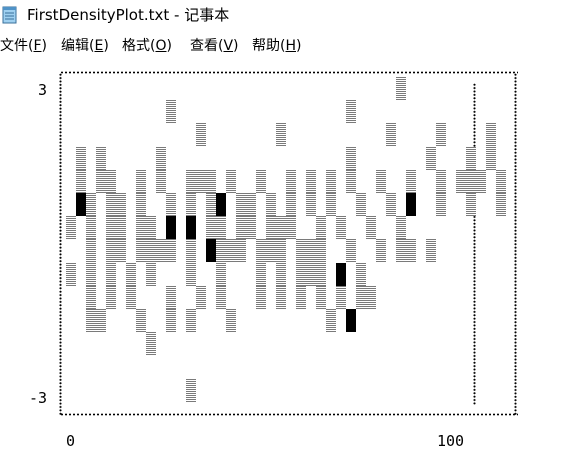 Image resolution: width=569 pixels, height=464 pixels. Describe the element at coordinates (214, 45) in the screenshot. I see `menu-view: 查看(V)` at that location.